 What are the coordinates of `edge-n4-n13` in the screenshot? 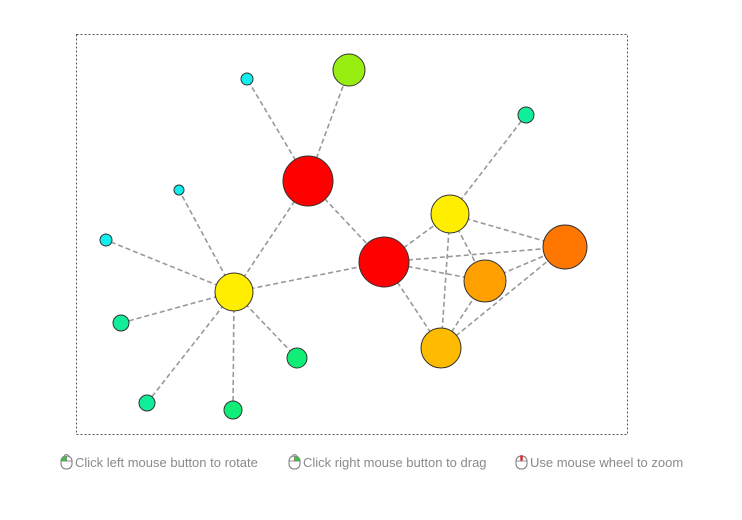 It's located at (190, 347).